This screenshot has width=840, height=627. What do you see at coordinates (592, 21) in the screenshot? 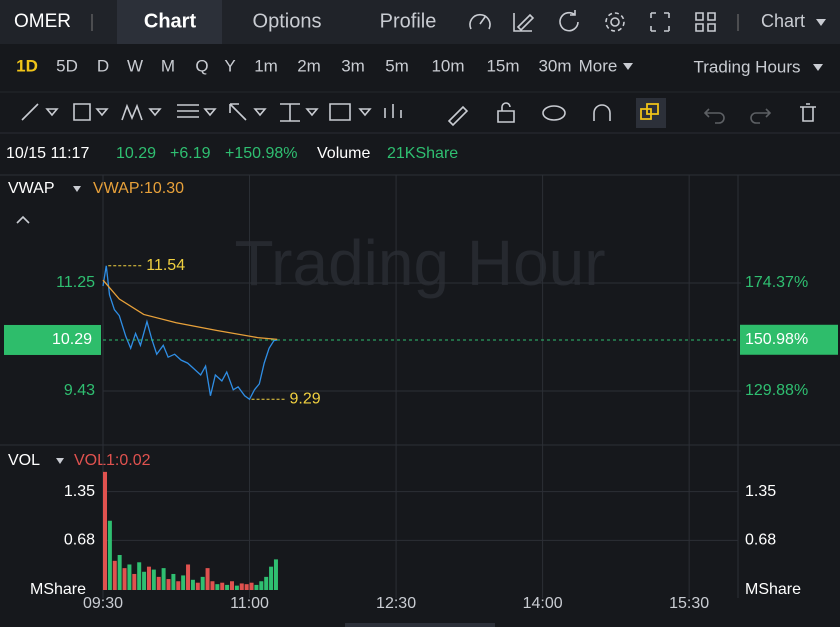
I see `toolbar-icons` at bounding box center [592, 21].